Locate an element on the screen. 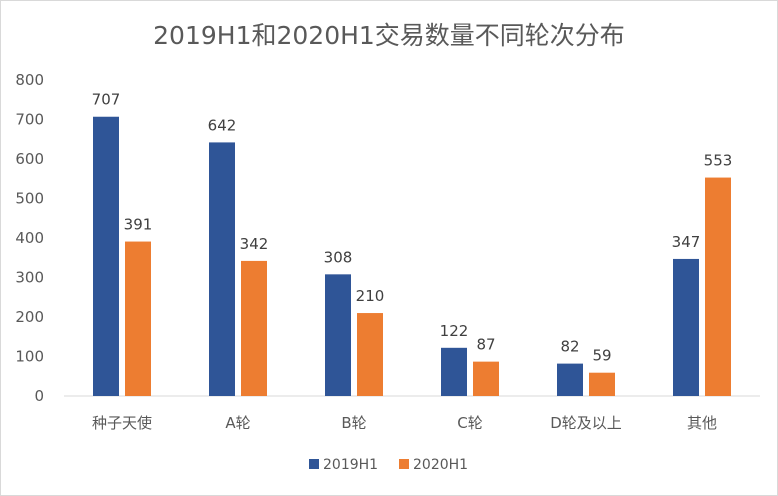 This screenshot has height=496, width=778. y-tick-label: 300 is located at coordinates (29, 278).